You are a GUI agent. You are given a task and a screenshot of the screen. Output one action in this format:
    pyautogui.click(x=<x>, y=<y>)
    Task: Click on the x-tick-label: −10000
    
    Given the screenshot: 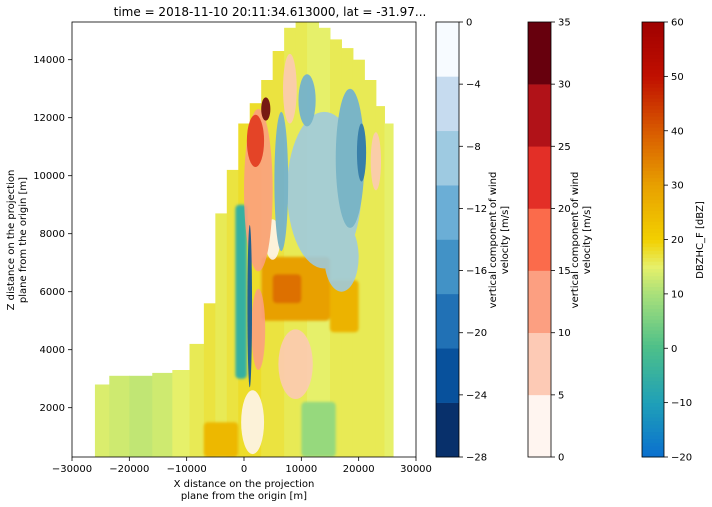 What is the action you would take?
    pyautogui.click(x=187, y=469)
    